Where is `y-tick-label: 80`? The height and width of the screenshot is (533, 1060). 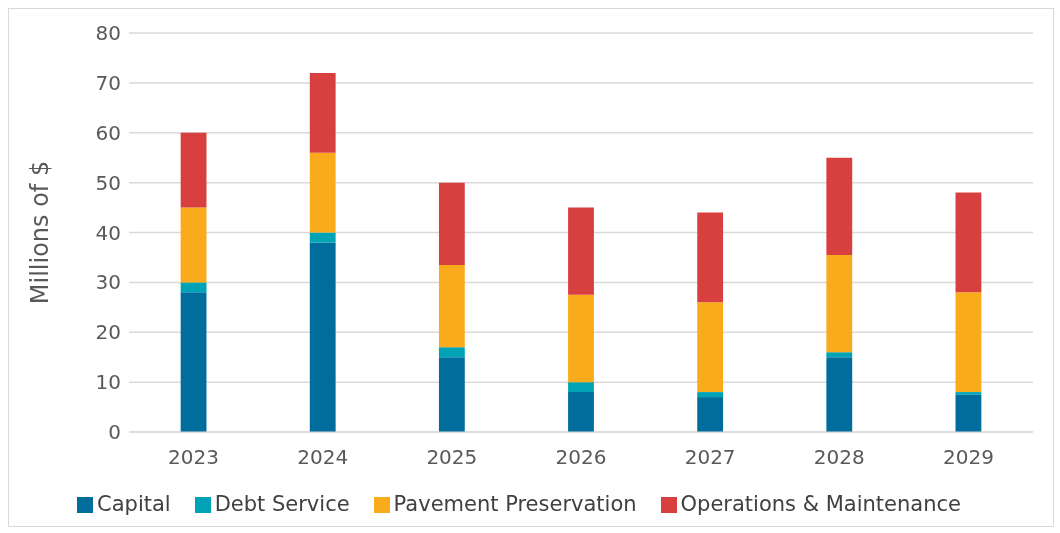 y-tick-label: 80 is located at coordinates (108, 33).